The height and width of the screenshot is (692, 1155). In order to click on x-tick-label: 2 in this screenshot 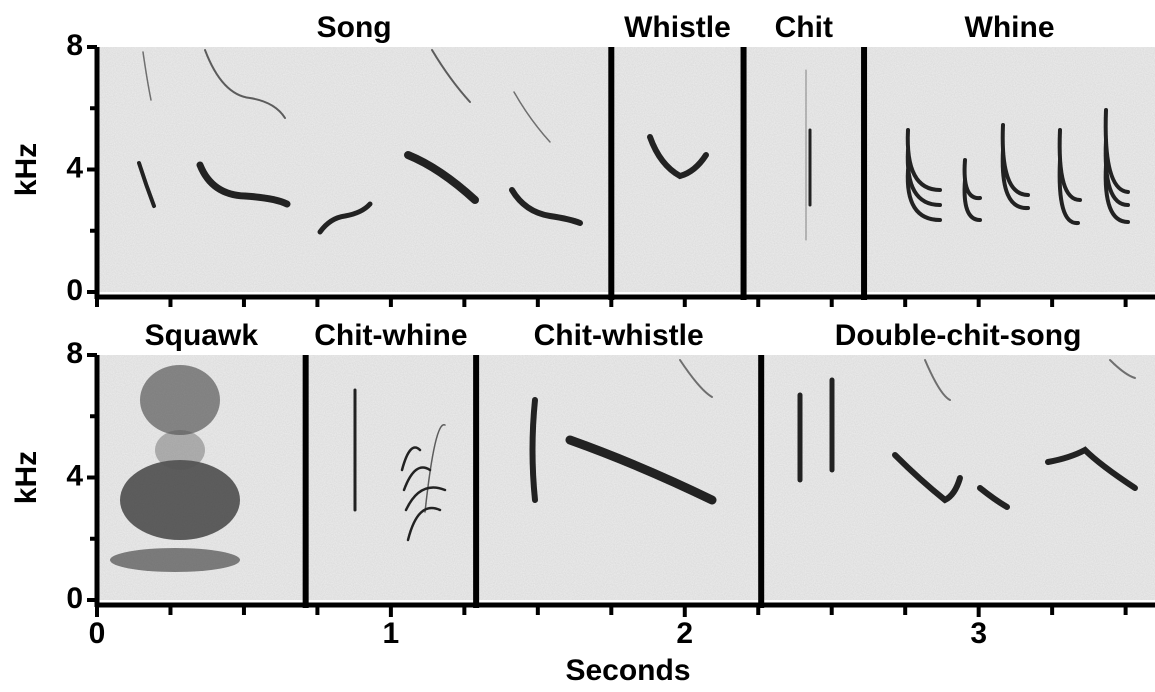, I will do `click(684, 633)`.